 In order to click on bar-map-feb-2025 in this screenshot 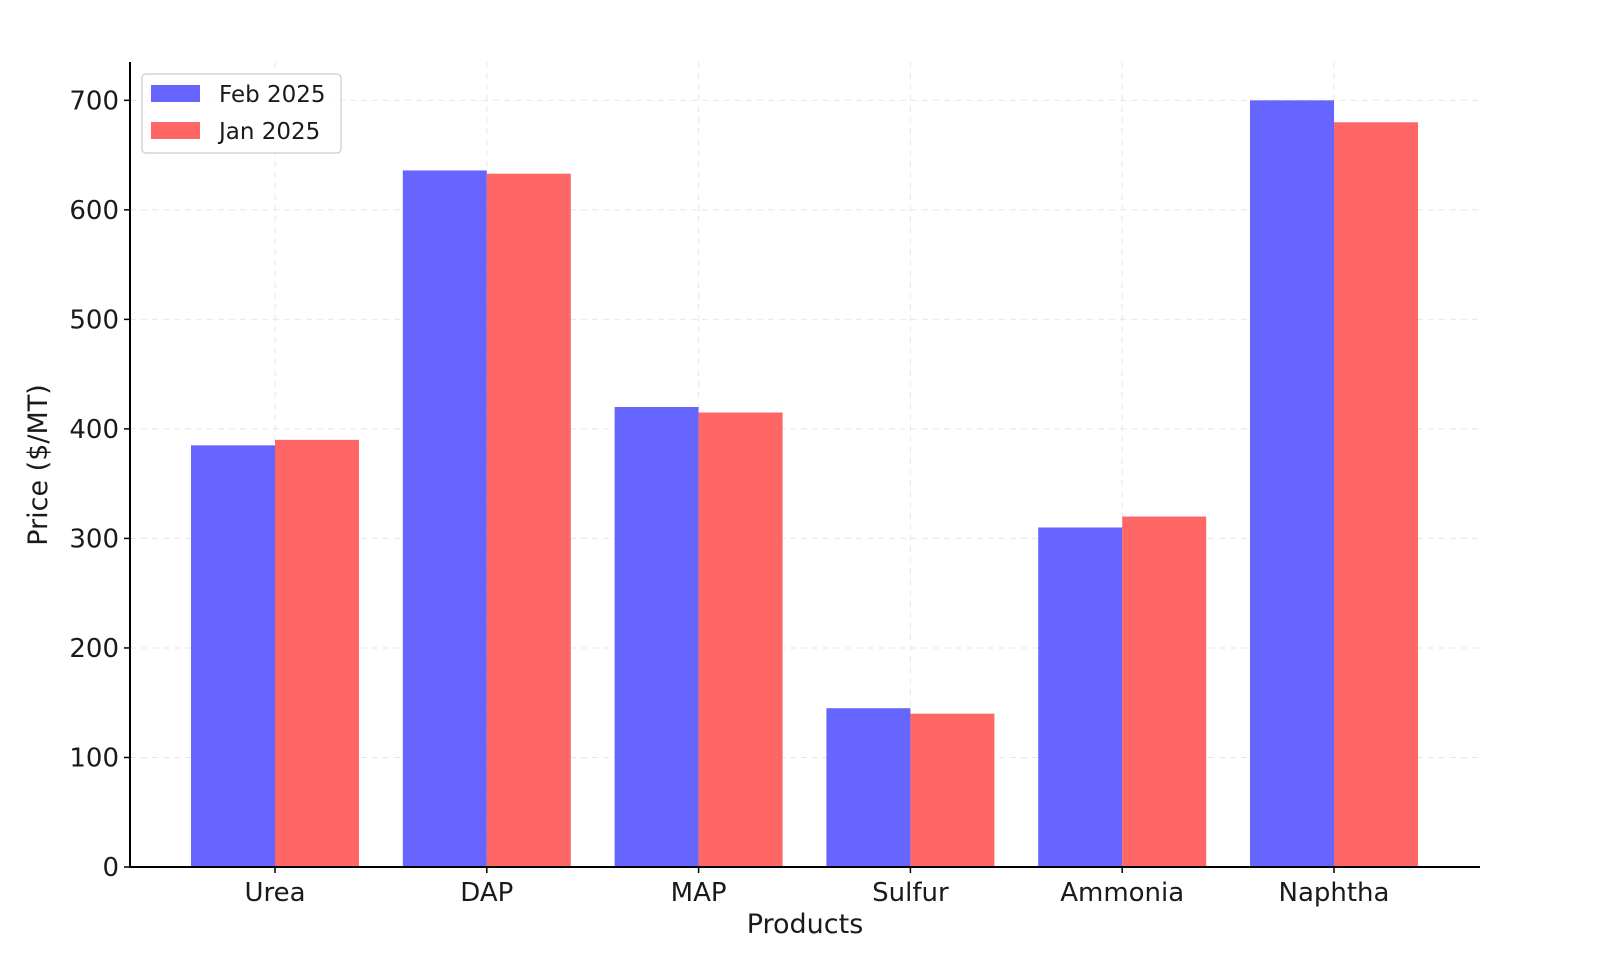, I will do `click(656, 637)`.